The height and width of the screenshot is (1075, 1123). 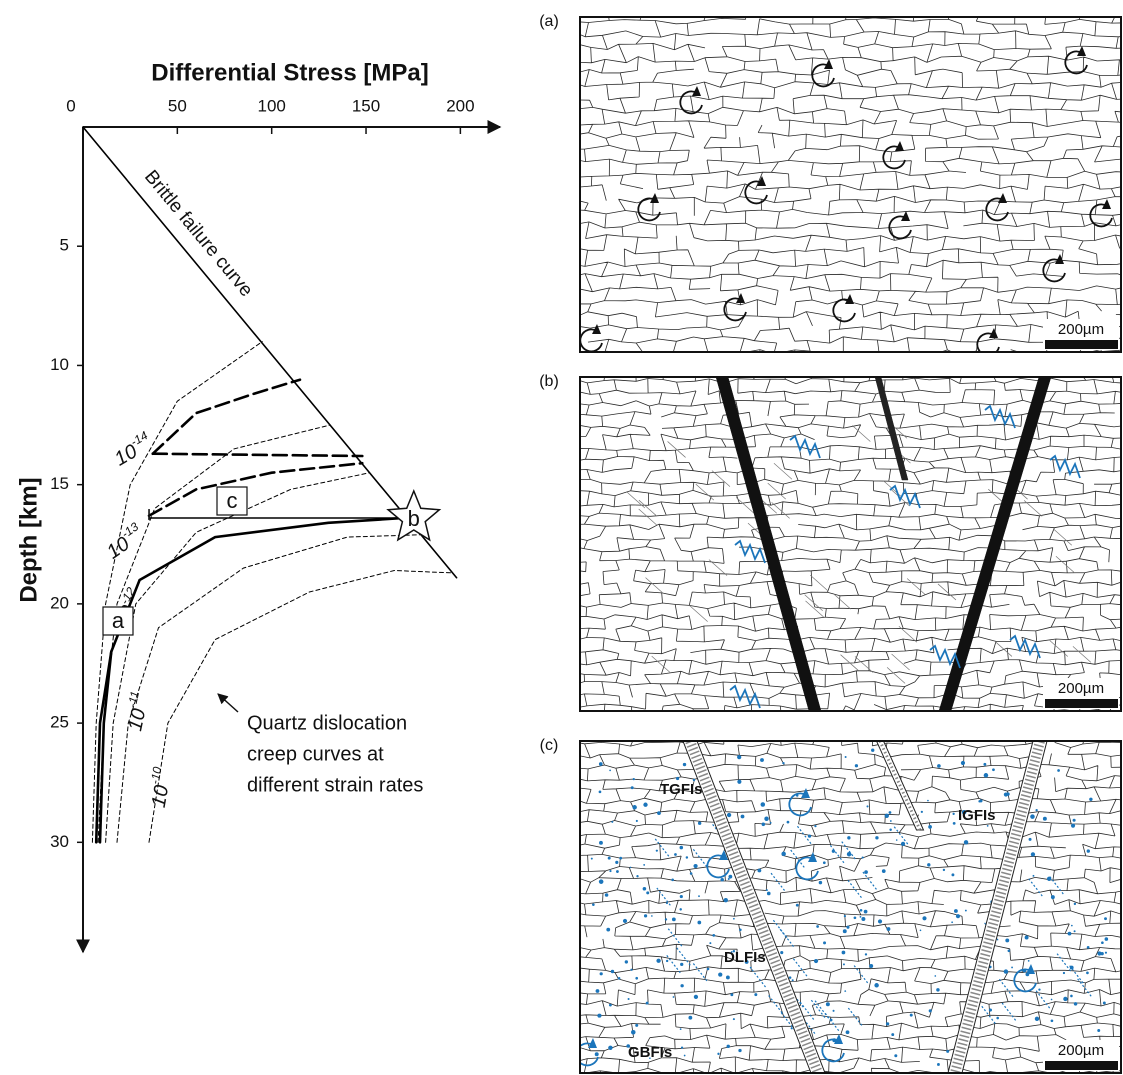 I want to click on series-name: Brittle failure curve, so click(x=198, y=233).